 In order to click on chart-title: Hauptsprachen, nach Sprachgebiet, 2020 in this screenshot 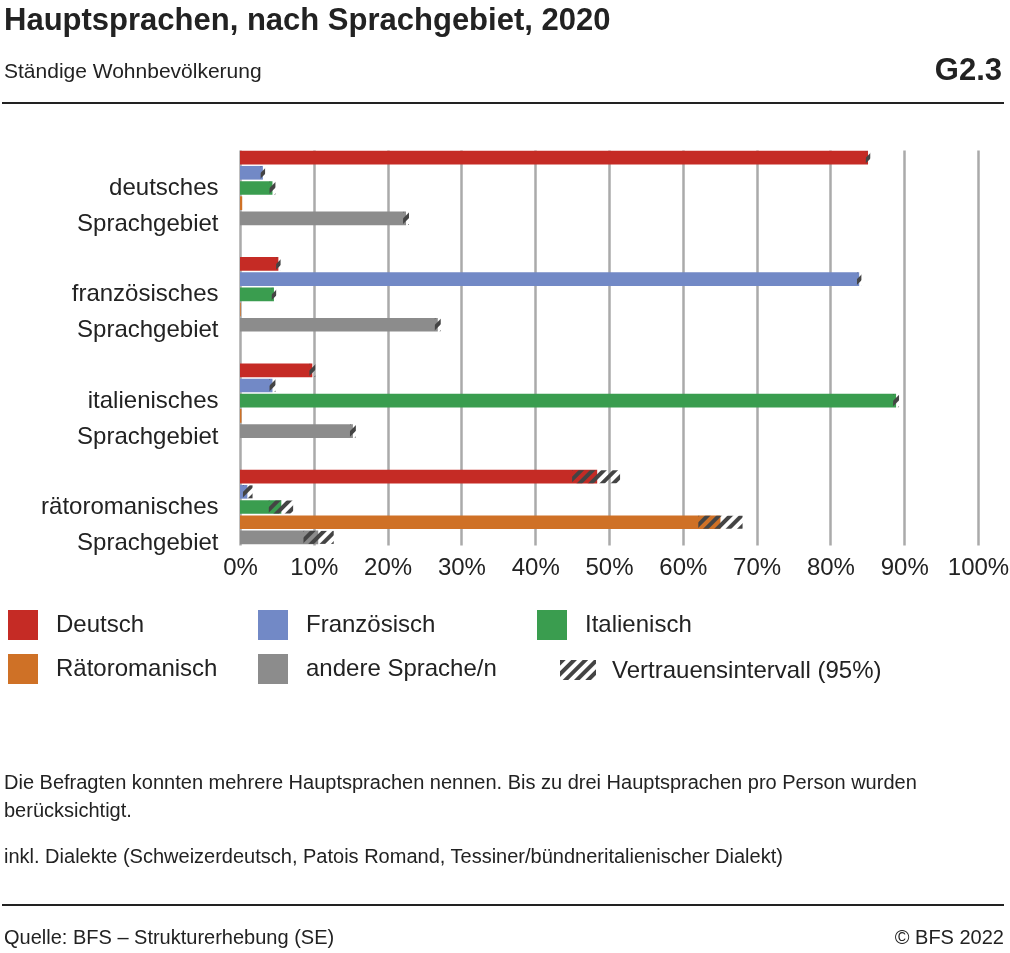, I will do `click(307, 20)`.